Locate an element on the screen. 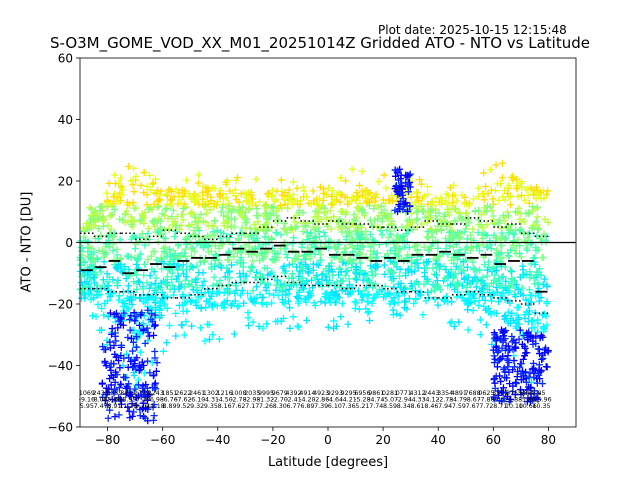 The width and height of the screenshot is (640, 480). bin-mean-label: -4.64 is located at coordinates (335, 400).